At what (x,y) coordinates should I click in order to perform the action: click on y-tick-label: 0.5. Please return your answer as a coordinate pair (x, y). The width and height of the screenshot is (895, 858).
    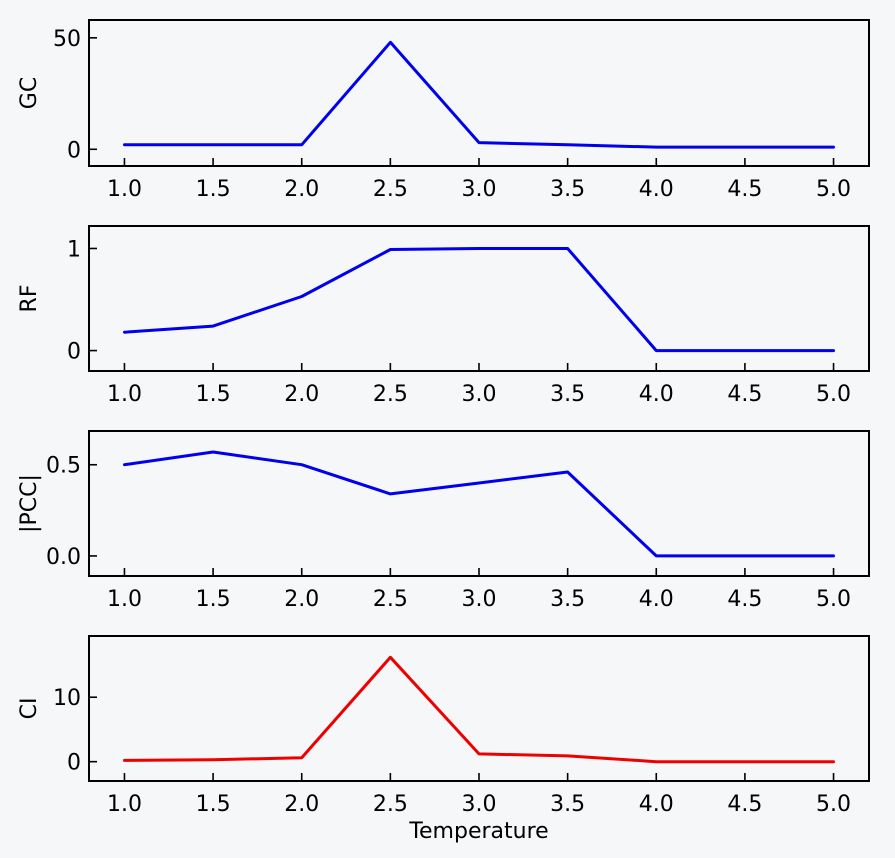
    Looking at the image, I should click on (63, 466).